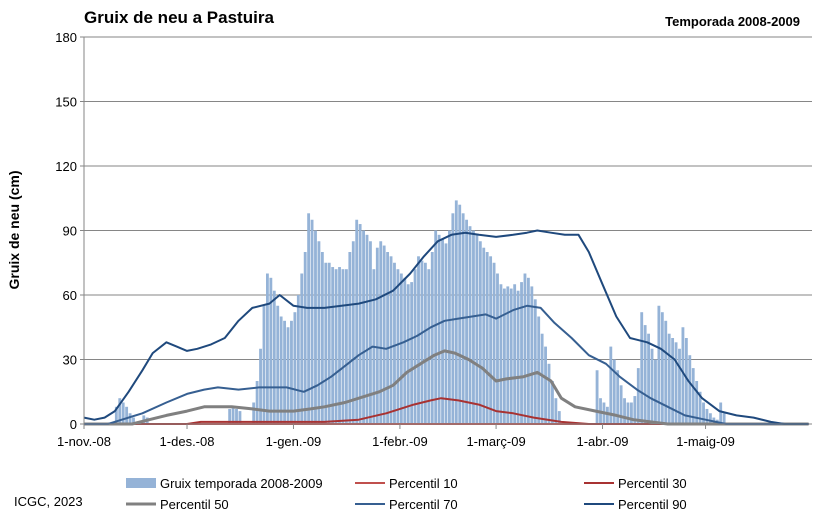 The width and height of the screenshot is (815, 524). I want to click on chart-subtitle: Temporada 2008-2009, so click(732, 21).